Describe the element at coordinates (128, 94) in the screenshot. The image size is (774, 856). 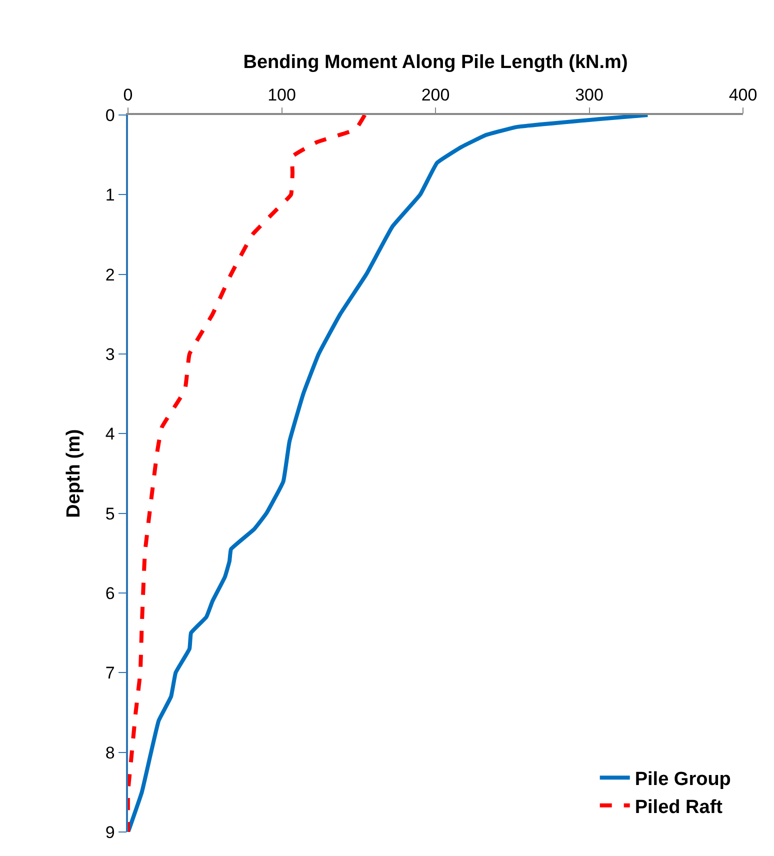
I see `x-tick-label: 0` at that location.